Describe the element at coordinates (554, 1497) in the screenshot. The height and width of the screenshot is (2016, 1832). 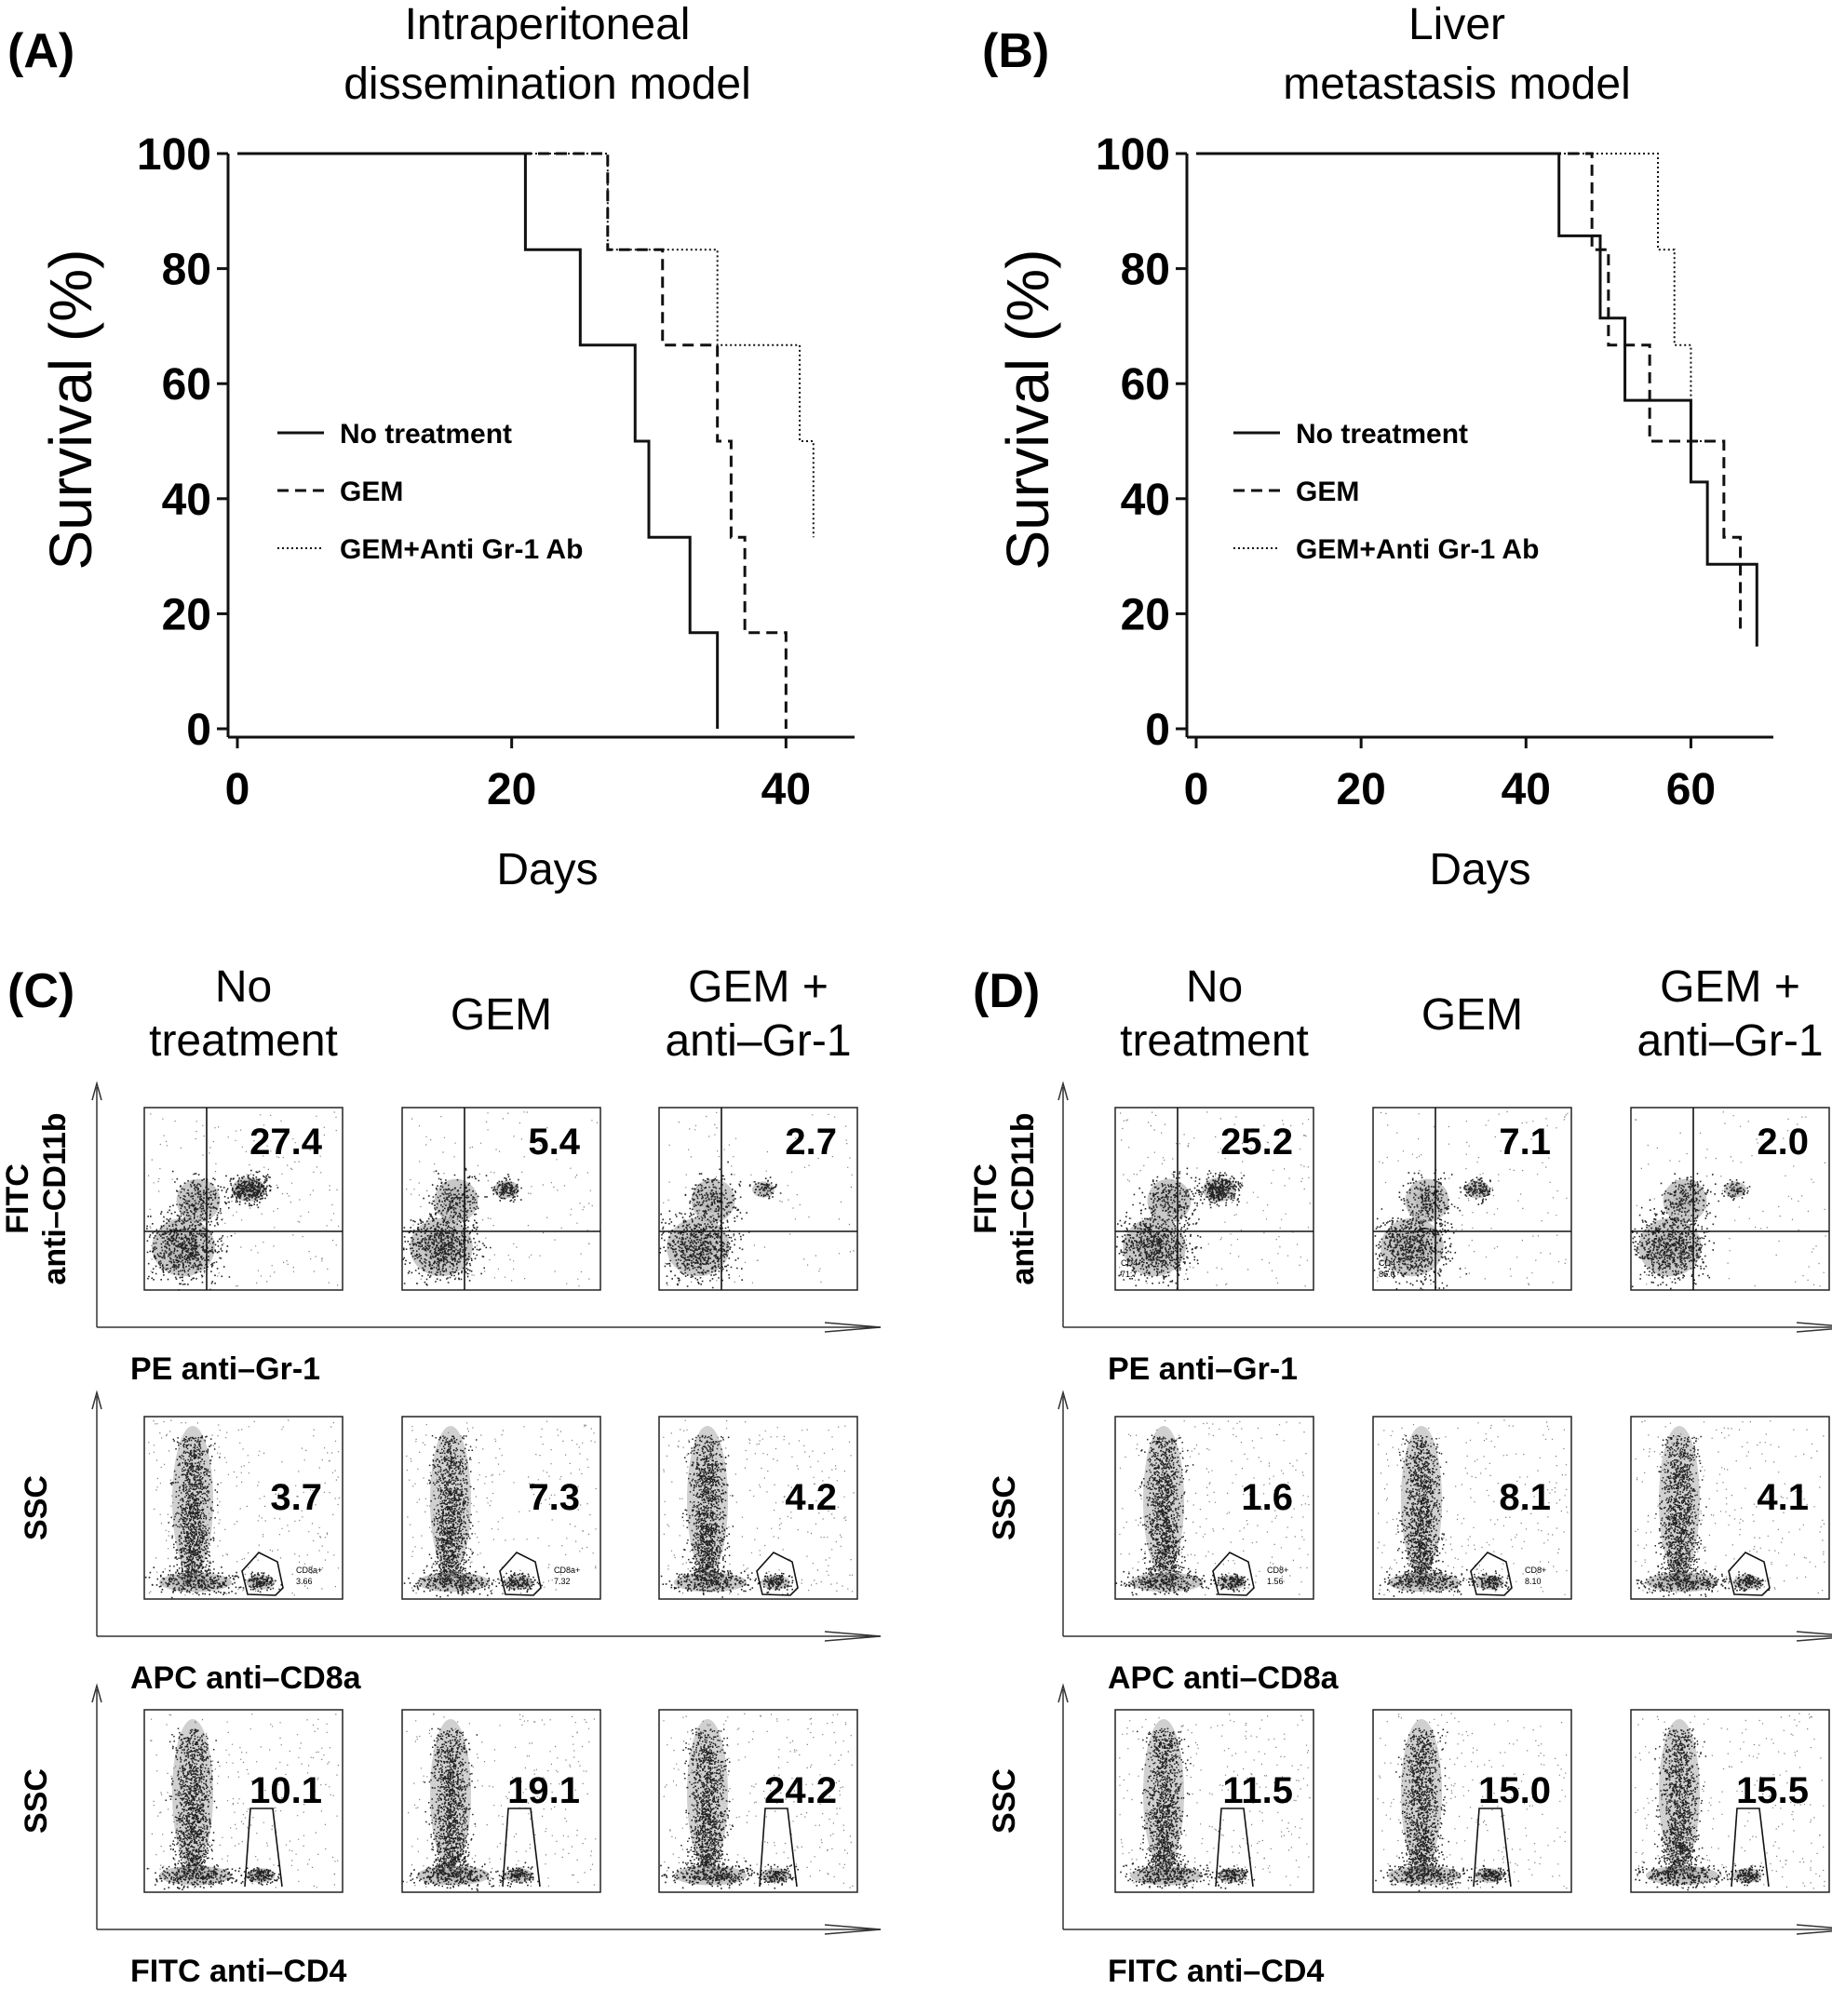
I see `gate-percentage: 7.3` at that location.